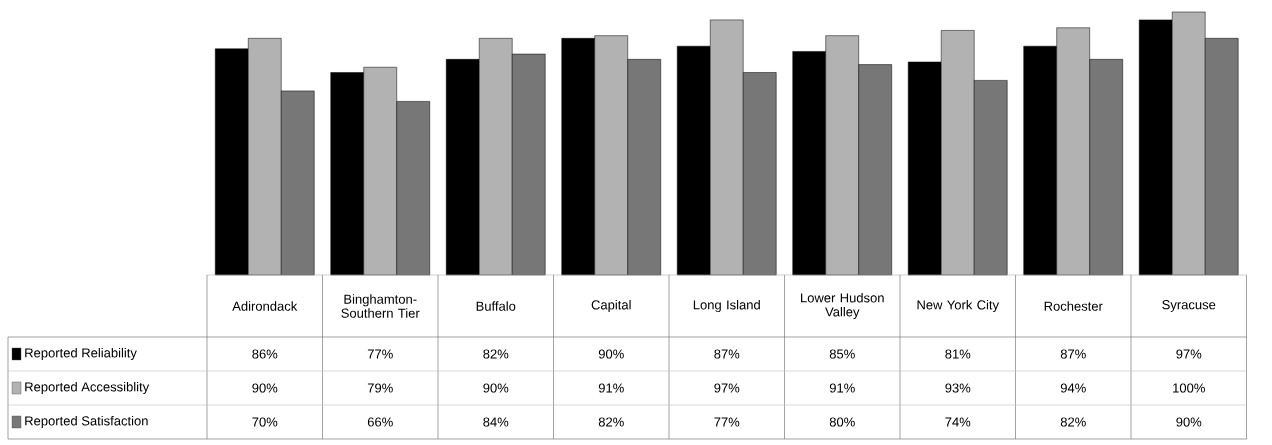 This screenshot has height=445, width=1272. I want to click on data-label: 85%, so click(842, 354).